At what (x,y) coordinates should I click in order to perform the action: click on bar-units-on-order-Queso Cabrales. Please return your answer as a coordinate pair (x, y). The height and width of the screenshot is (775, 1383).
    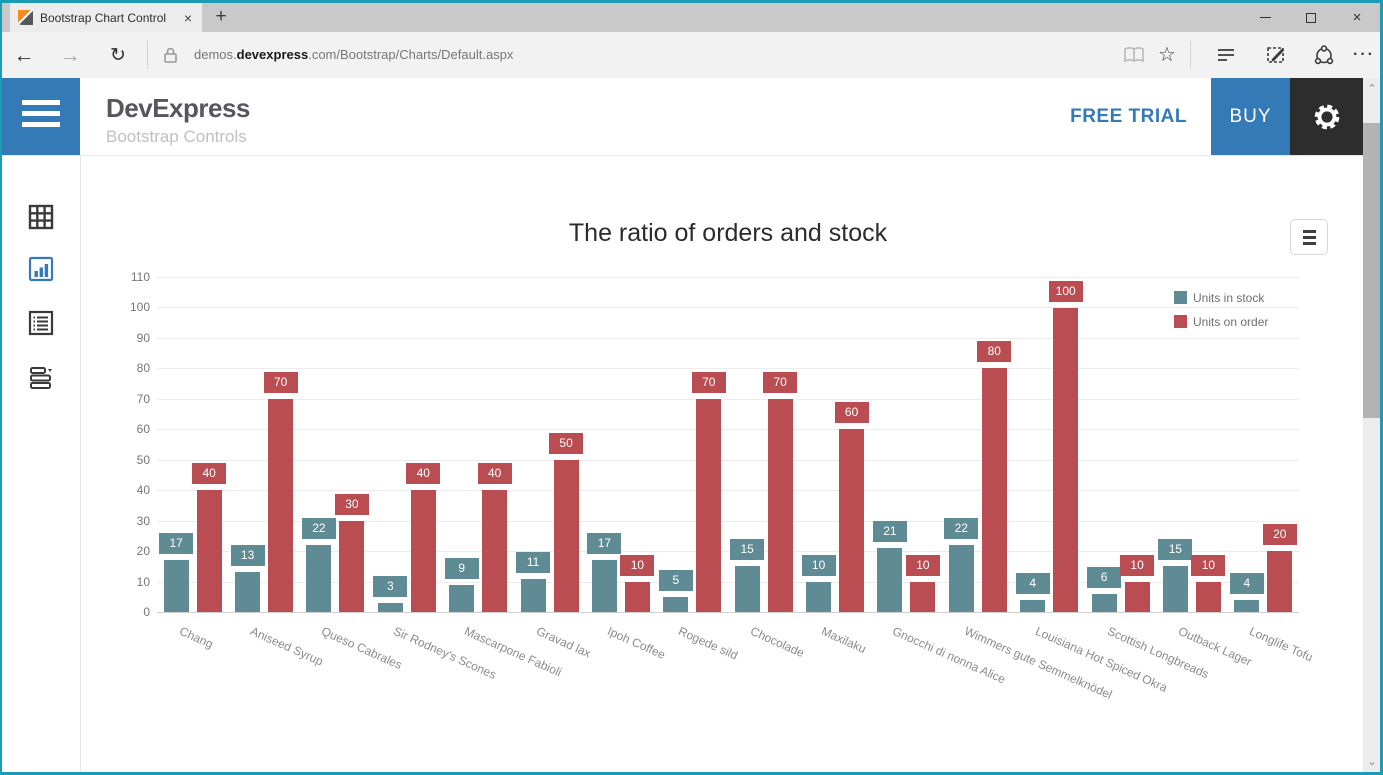
    Looking at the image, I should click on (352, 566).